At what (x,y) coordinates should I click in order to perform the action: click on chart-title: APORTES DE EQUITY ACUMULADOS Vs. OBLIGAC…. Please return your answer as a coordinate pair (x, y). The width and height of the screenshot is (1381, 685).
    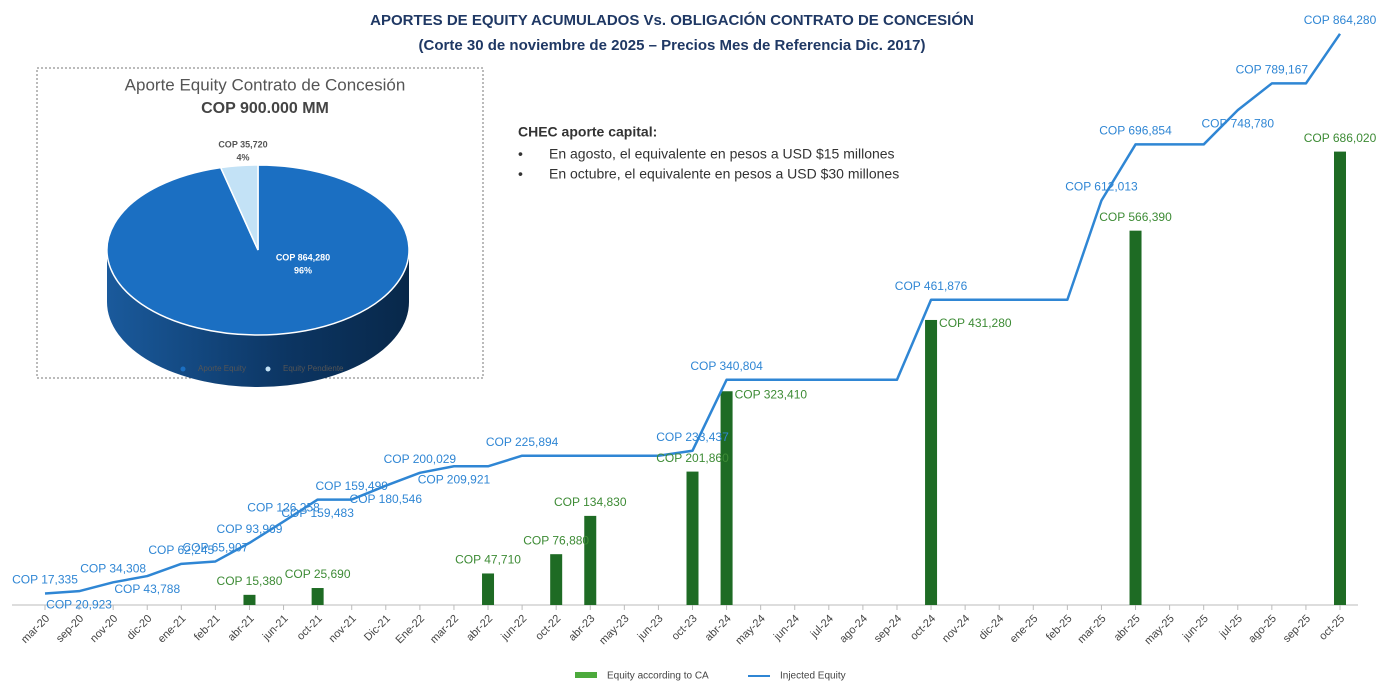
    Looking at the image, I should click on (672, 20).